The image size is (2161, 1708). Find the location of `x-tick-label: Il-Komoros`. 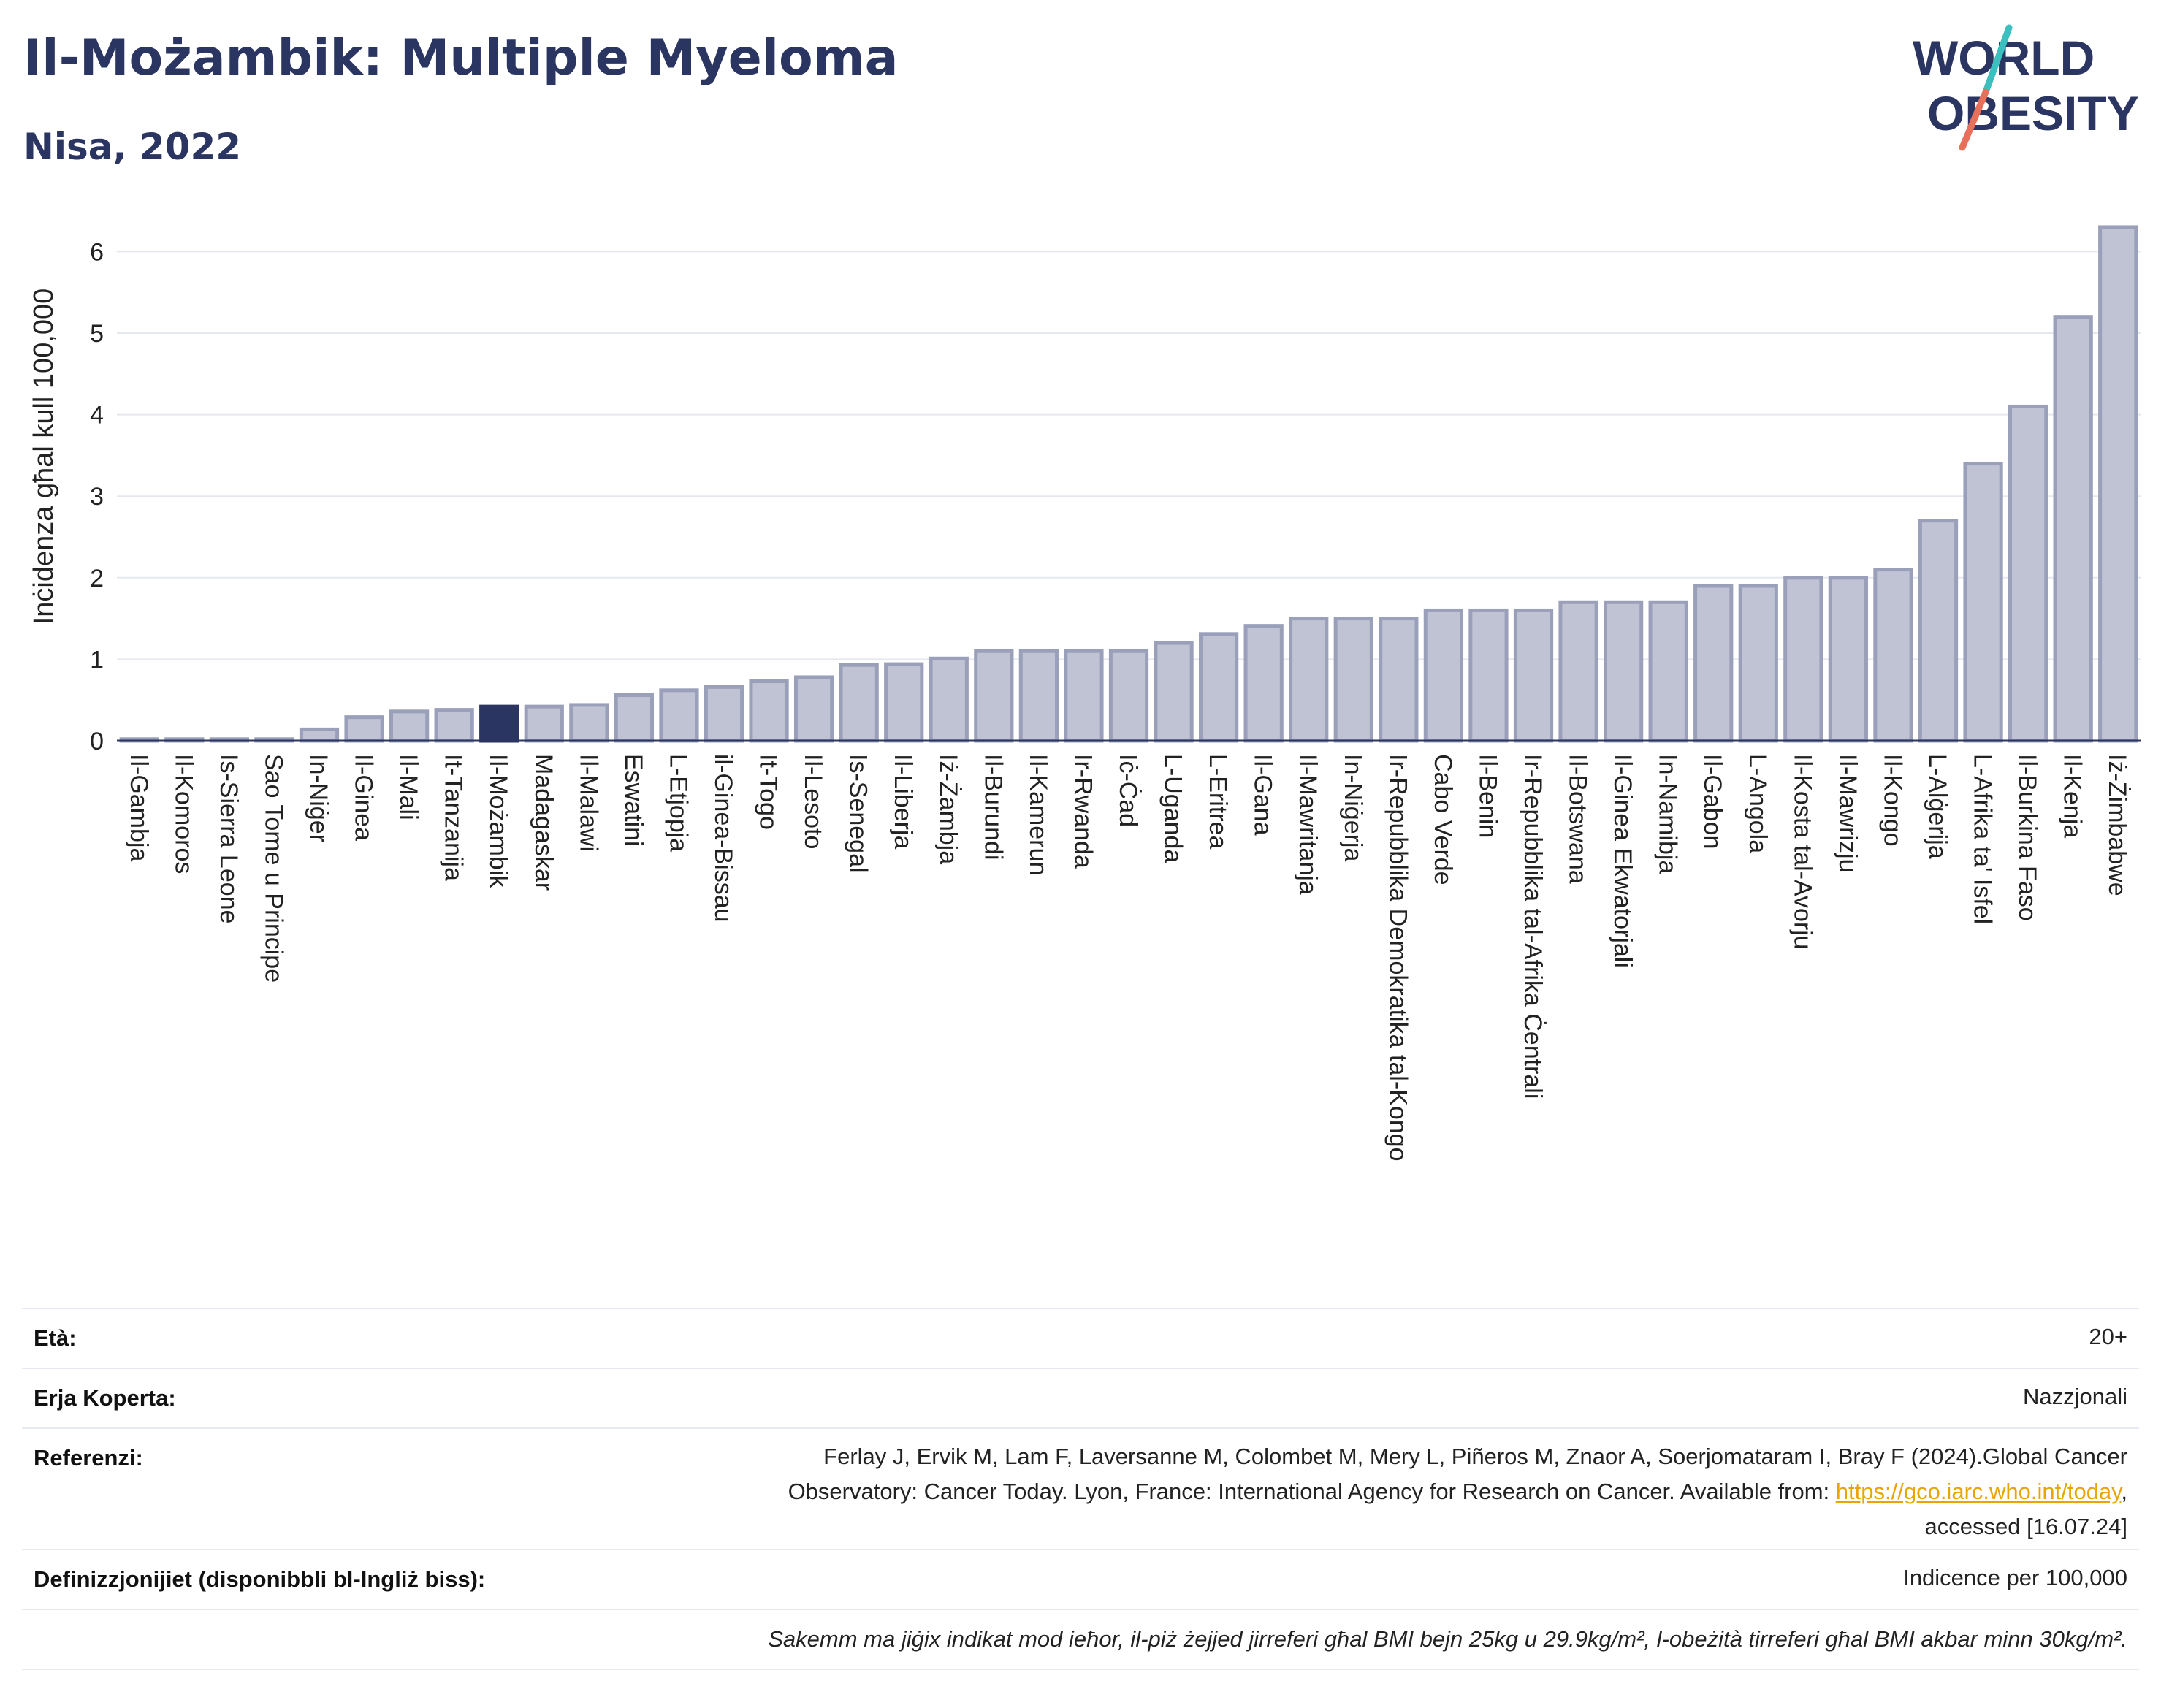

x-tick-label: Il-Komoros is located at coordinates (183, 814).